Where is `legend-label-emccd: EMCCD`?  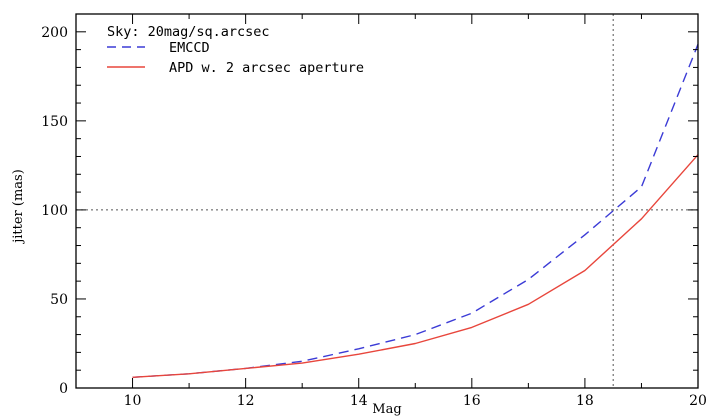
legend-label-emccd: EMCCD is located at coordinates (189, 48).